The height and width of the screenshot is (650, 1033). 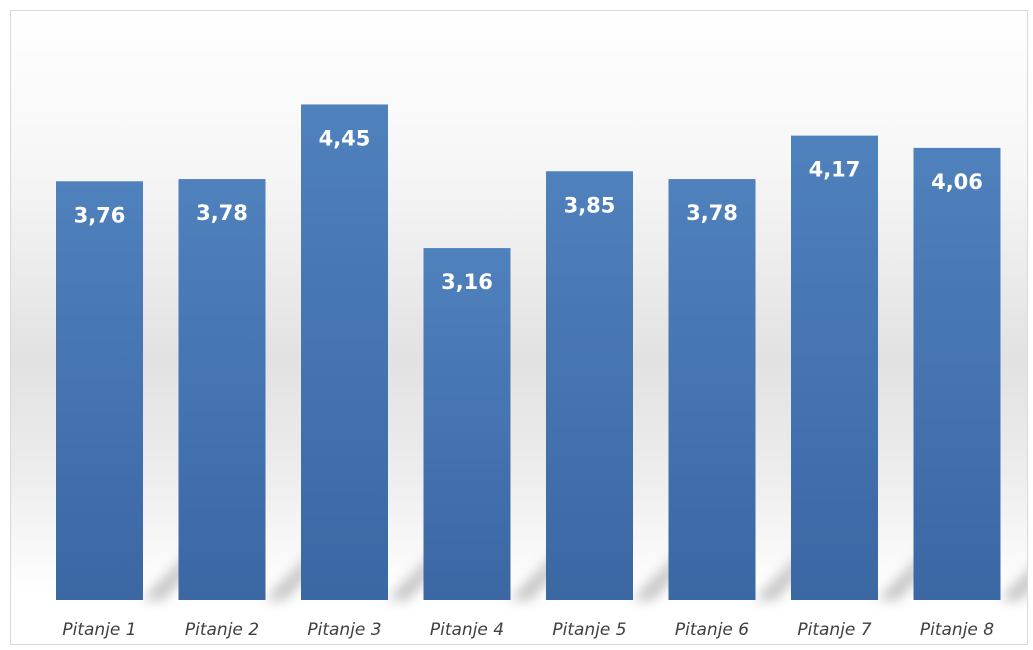 I want to click on value-label-8: 4,06, so click(x=957, y=182).